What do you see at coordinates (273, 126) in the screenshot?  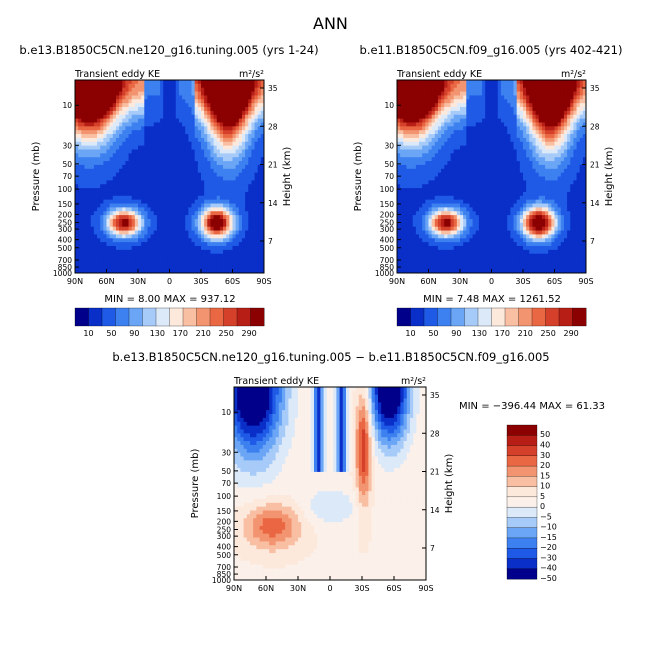 I see `y-right-tick-label: 28` at bounding box center [273, 126].